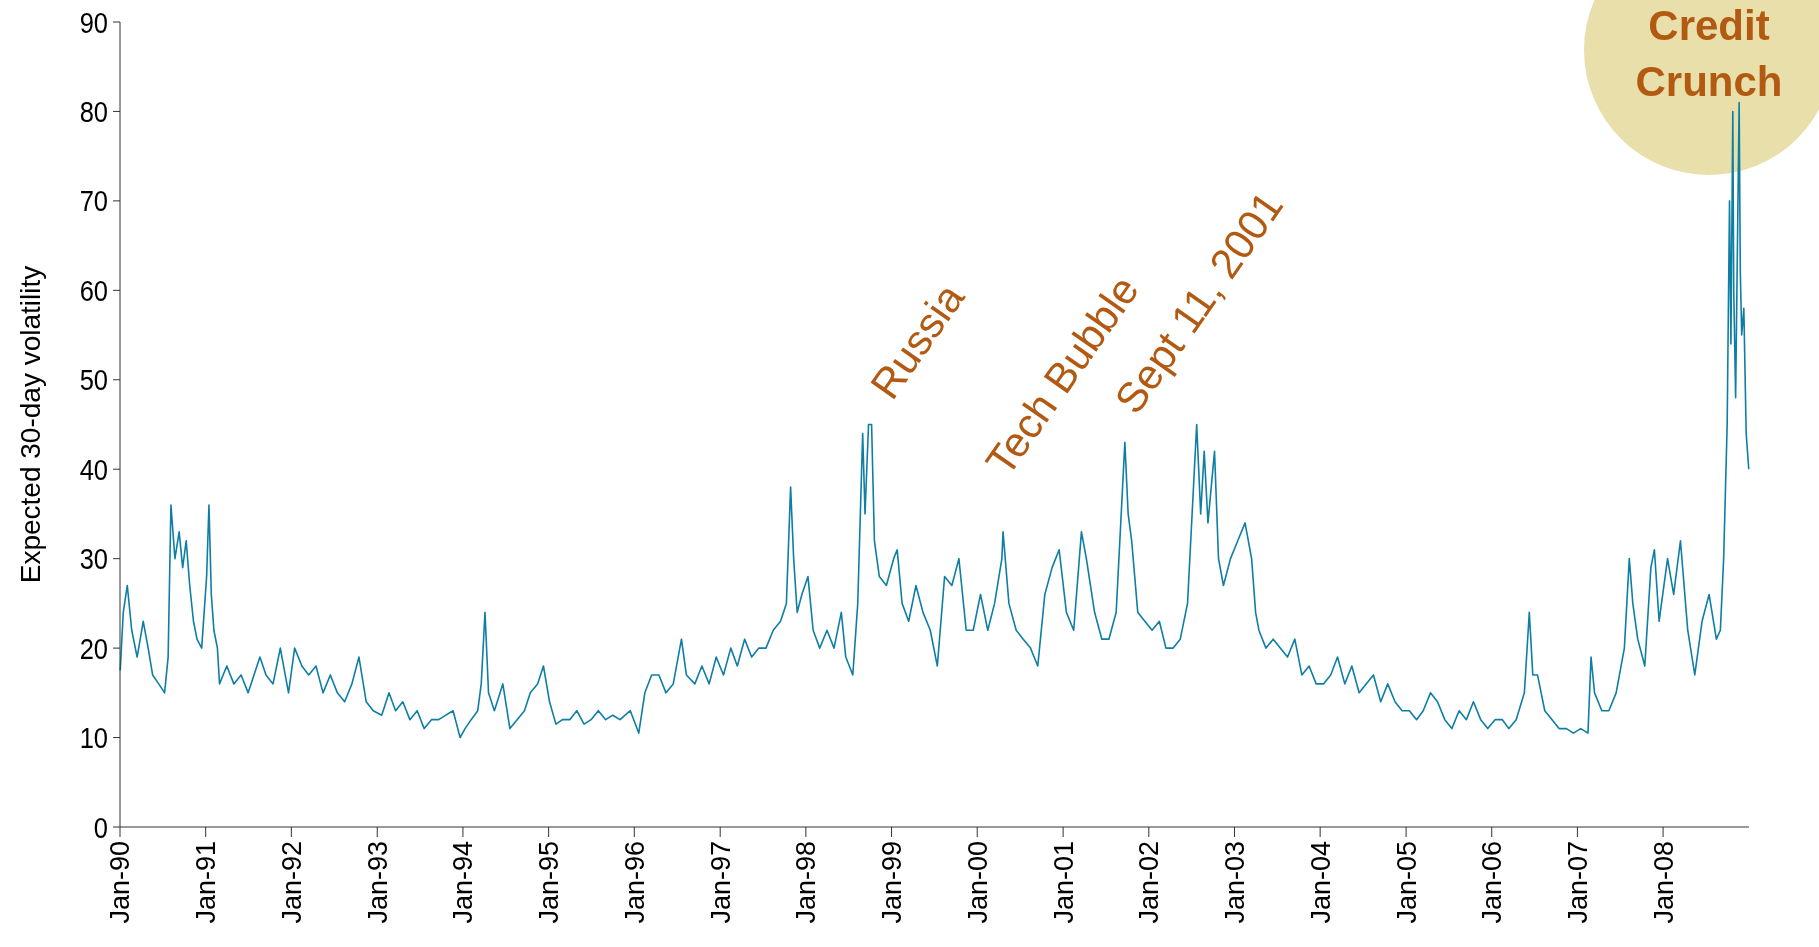 This screenshot has width=1819, height=947. Describe the element at coordinates (291, 882) in the screenshot. I see `x-tick-label: Jan-92` at that location.